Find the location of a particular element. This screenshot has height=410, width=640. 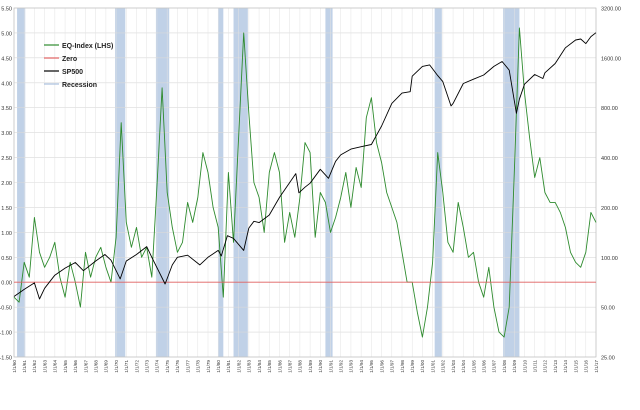

x-axis-tick-label: 1/1/65 is located at coordinates (65, 366).